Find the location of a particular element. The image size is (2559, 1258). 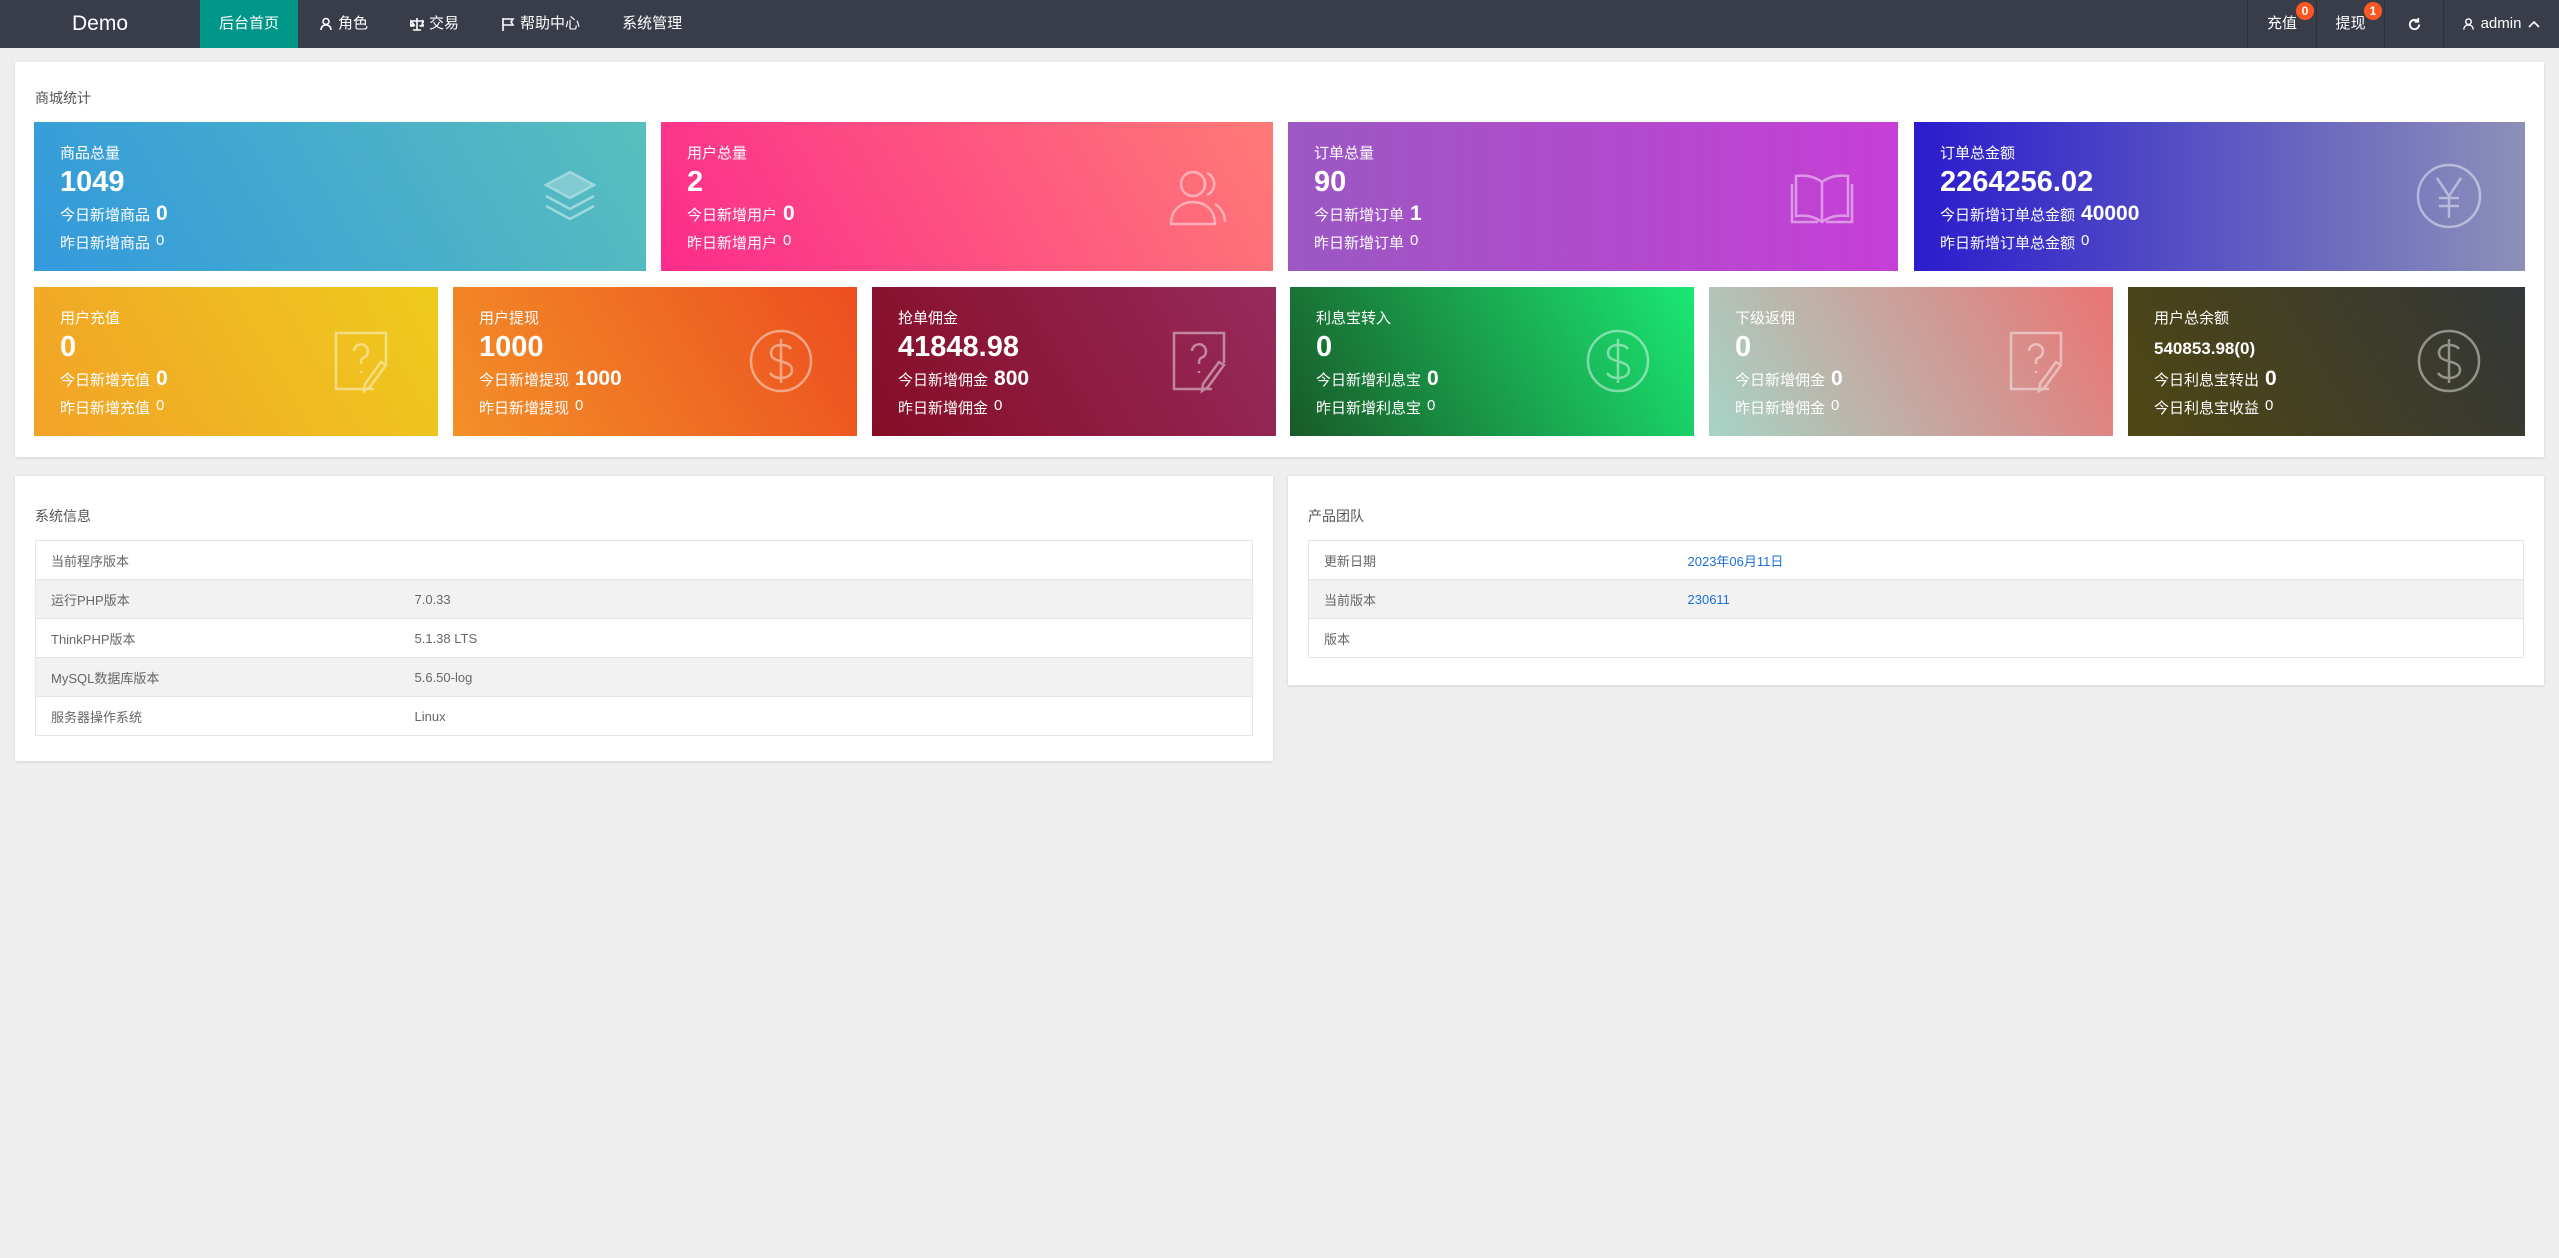

menu-label: 角色 is located at coordinates (353, 23).